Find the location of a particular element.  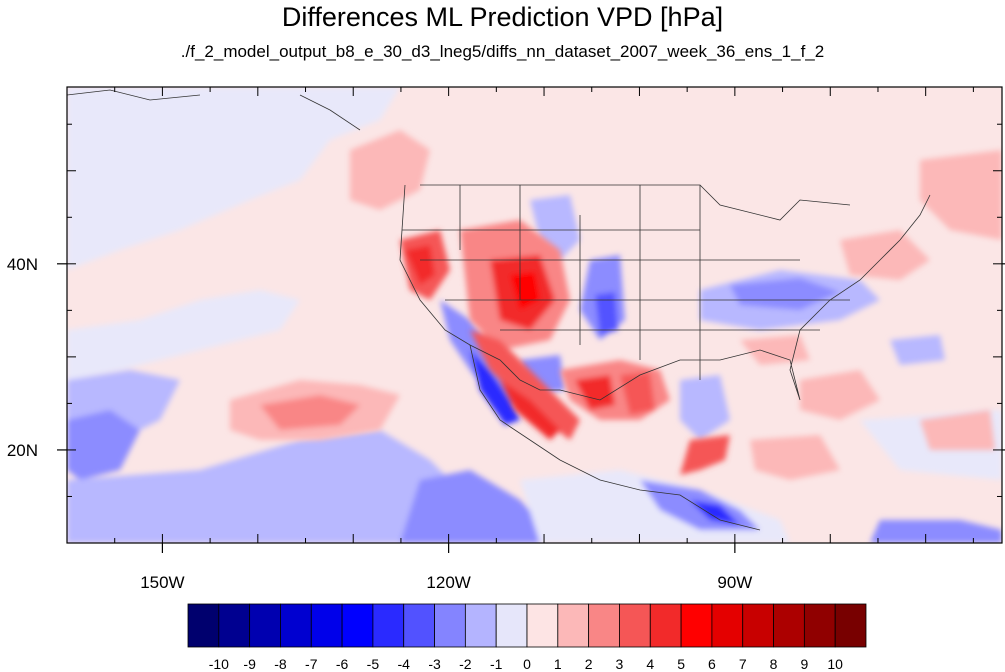

colorbar-label: 7 is located at coordinates (743, 664).